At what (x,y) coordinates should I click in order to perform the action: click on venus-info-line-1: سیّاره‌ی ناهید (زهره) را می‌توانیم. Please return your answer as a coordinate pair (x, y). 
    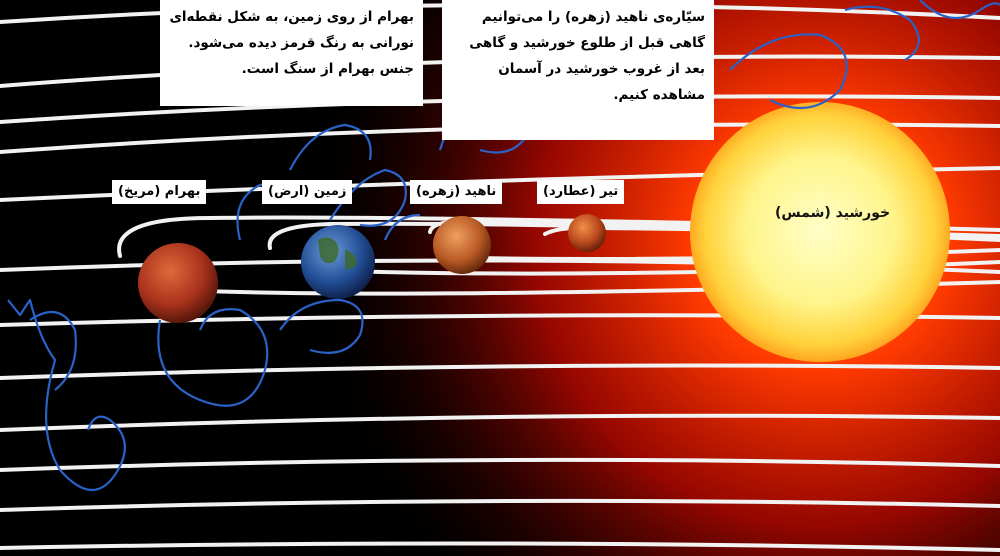
    Looking at the image, I should click on (593, 17).